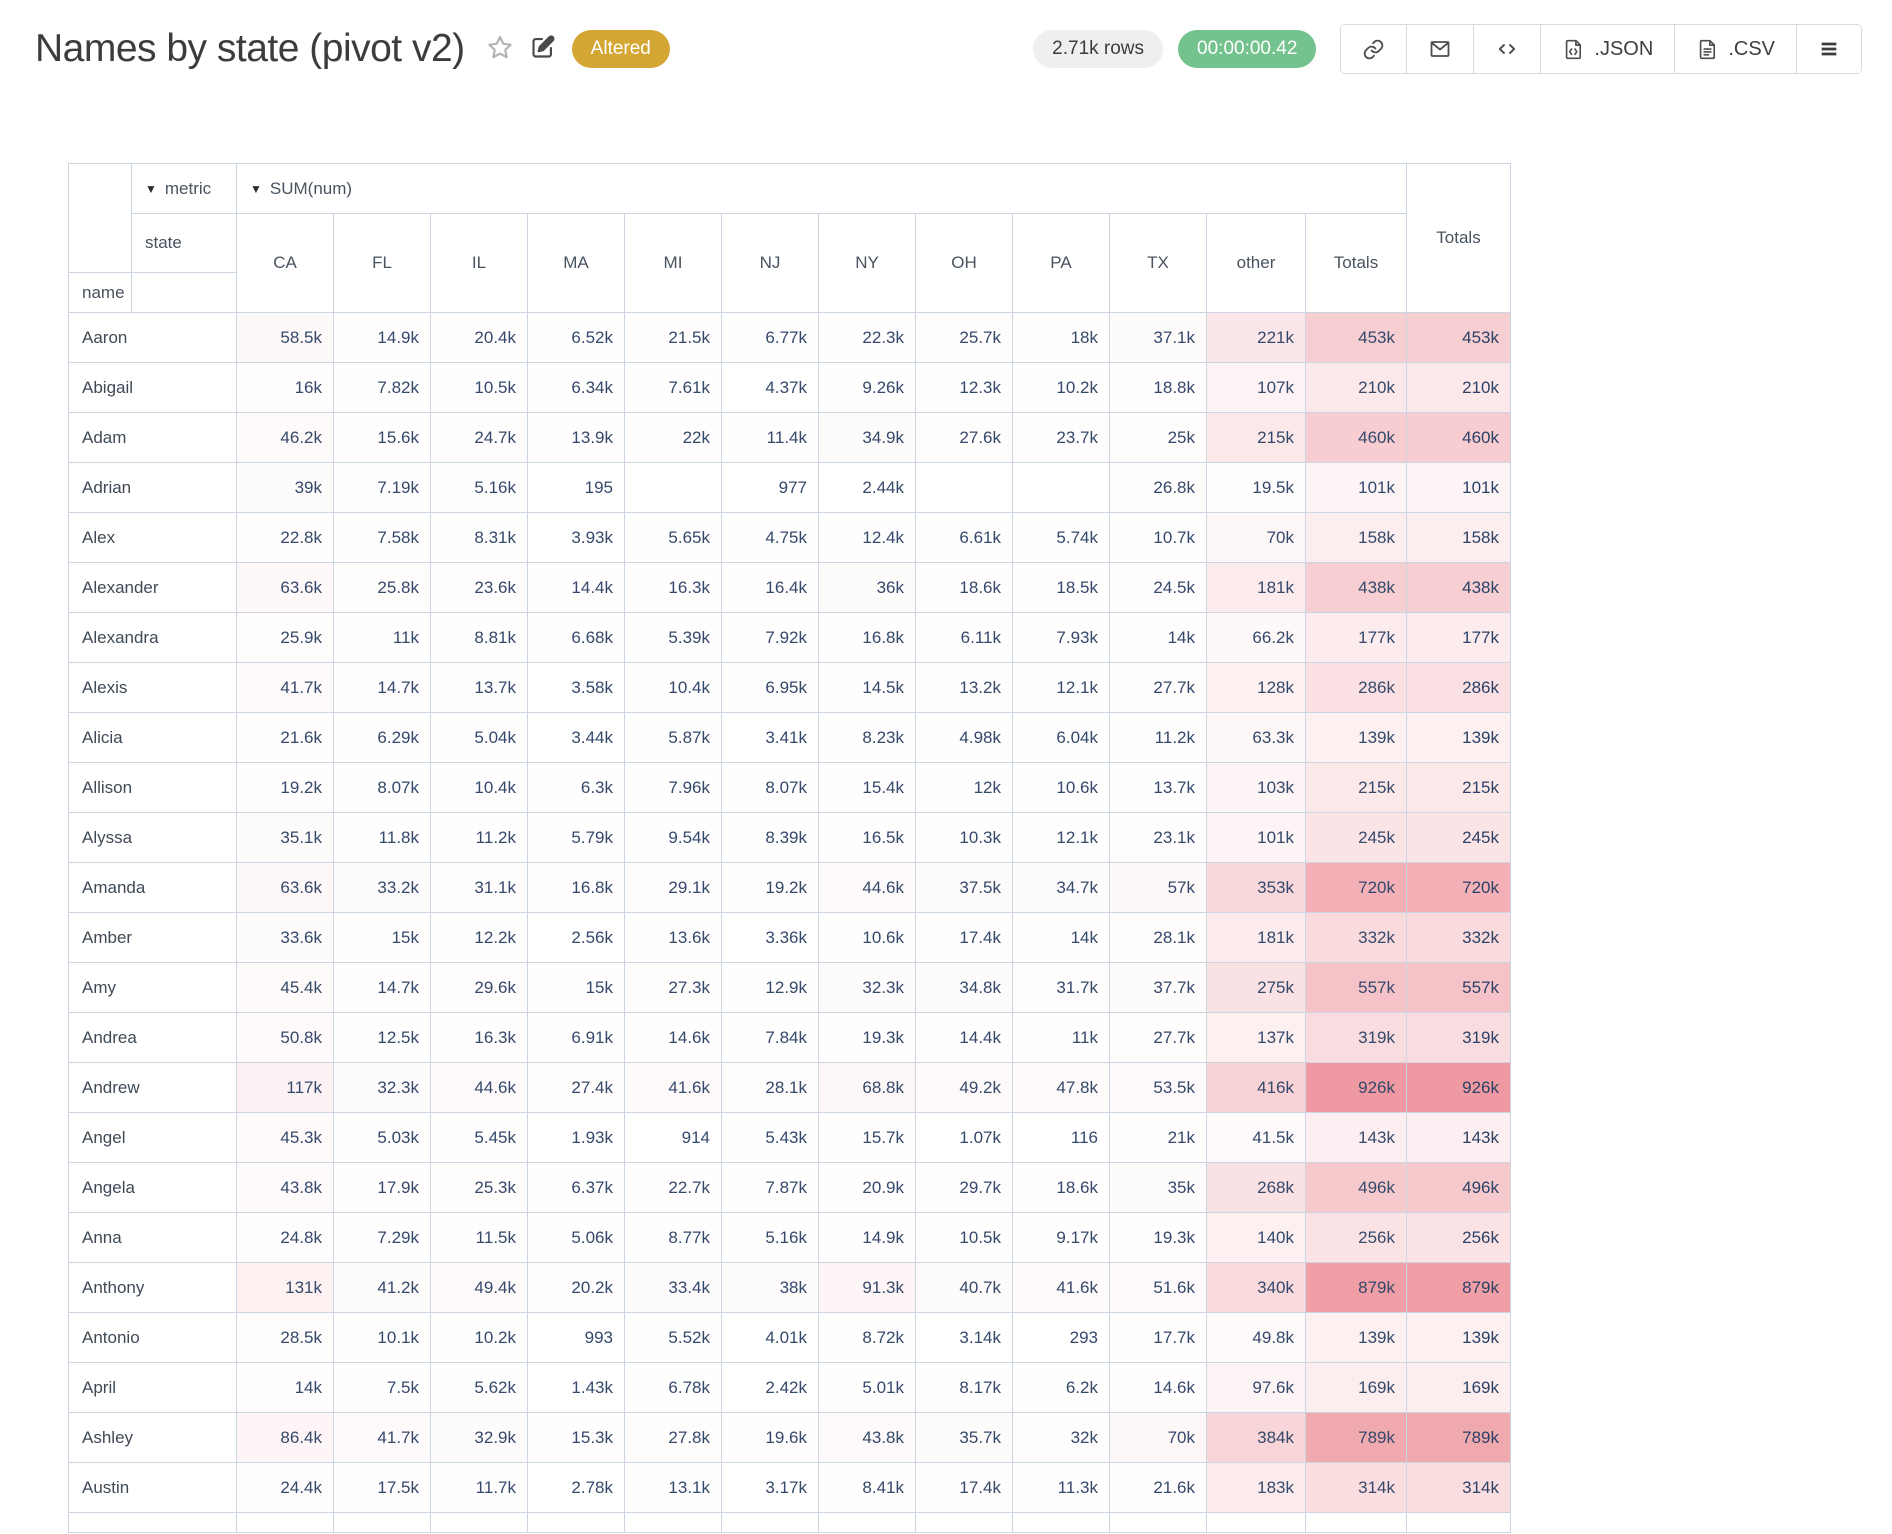 The image size is (1892, 1534). What do you see at coordinates (382, 263) in the screenshot?
I see `column-header-fl: FL` at bounding box center [382, 263].